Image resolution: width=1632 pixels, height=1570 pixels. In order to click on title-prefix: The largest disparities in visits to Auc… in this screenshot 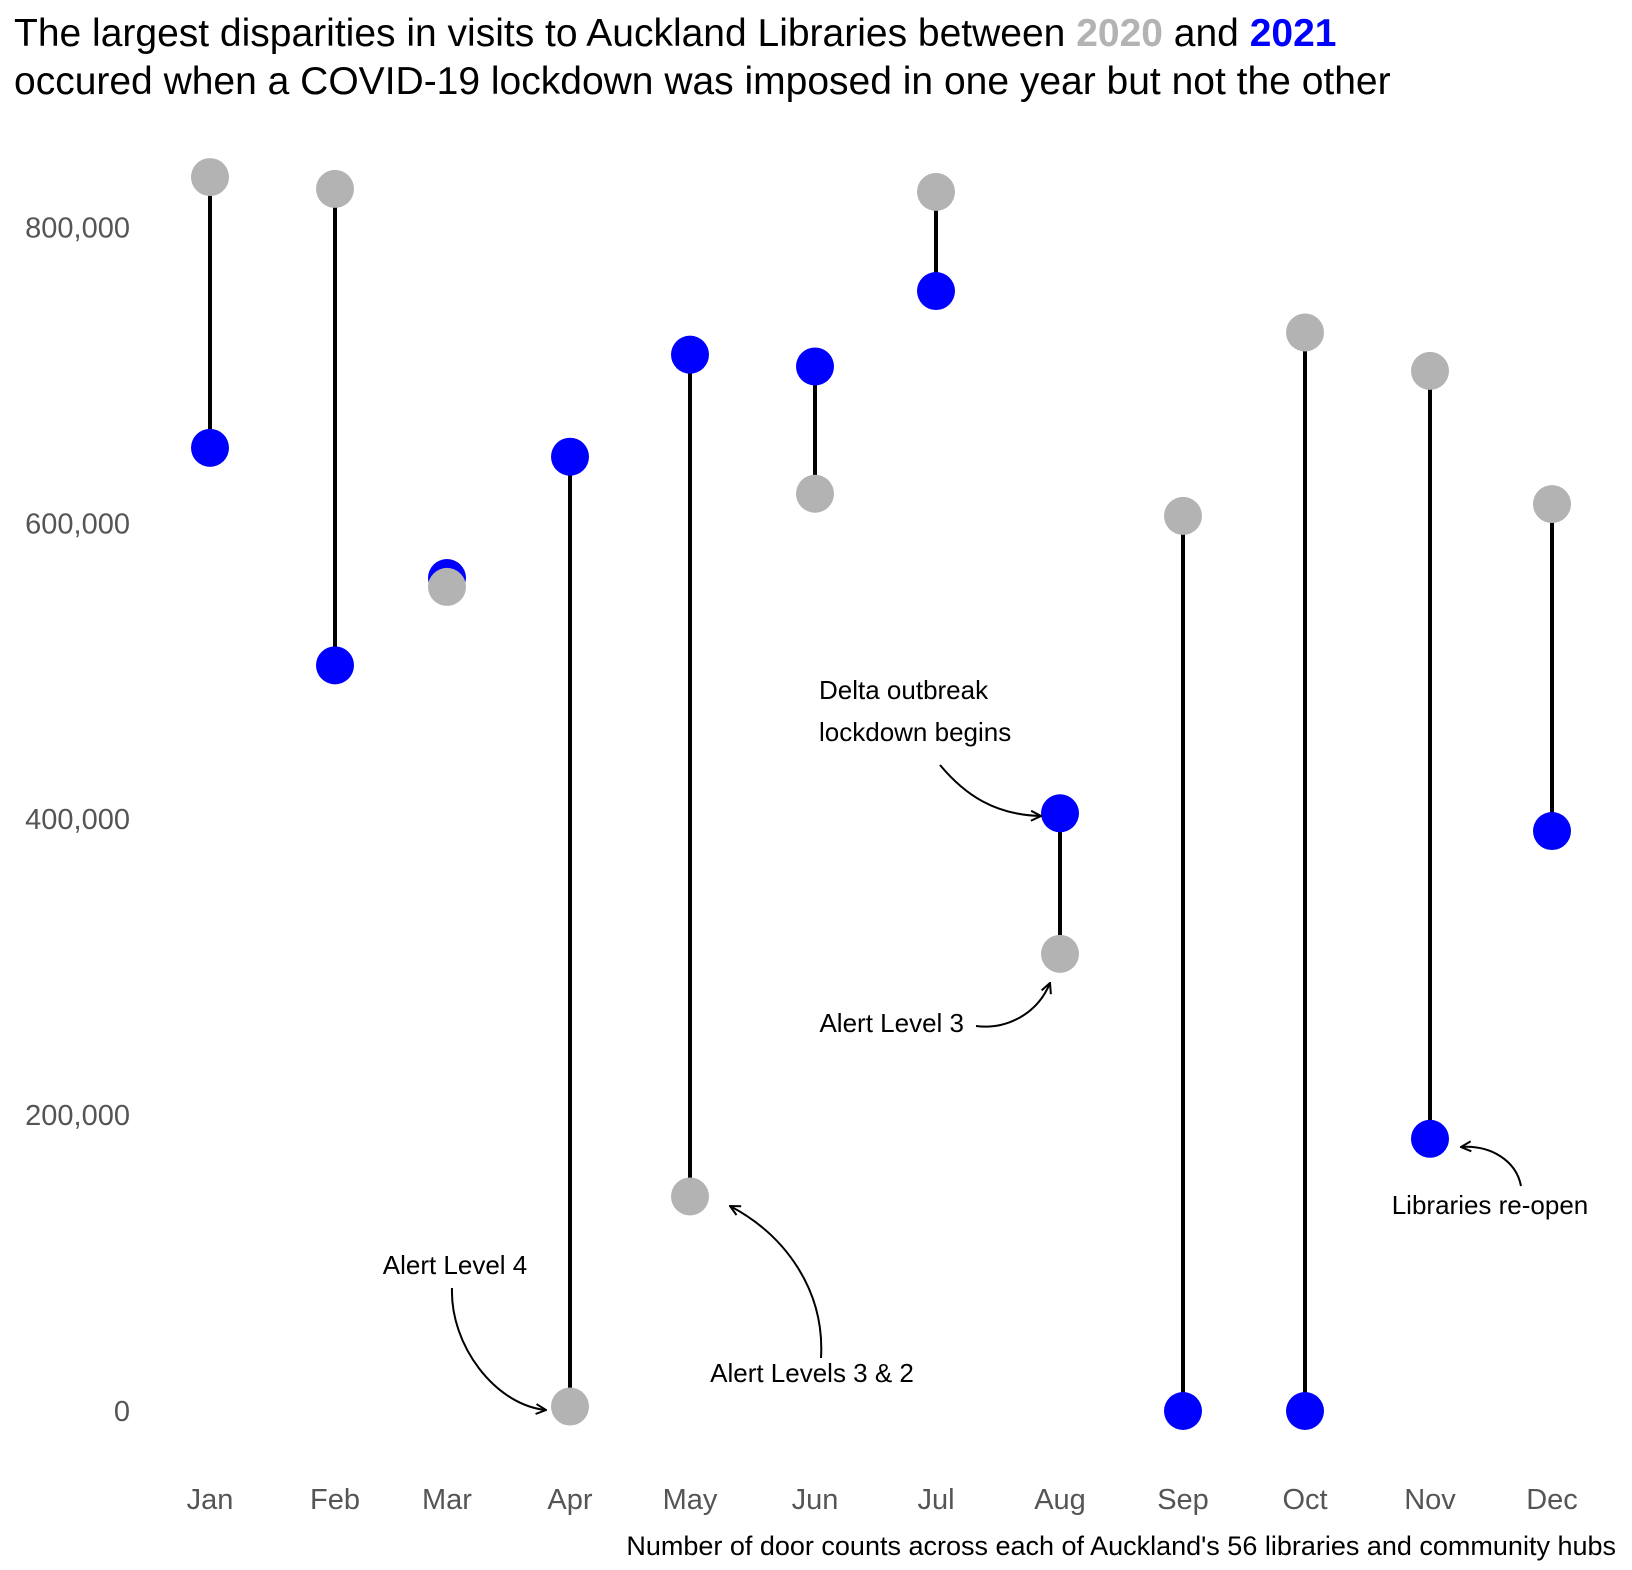, I will do `click(545, 33)`.